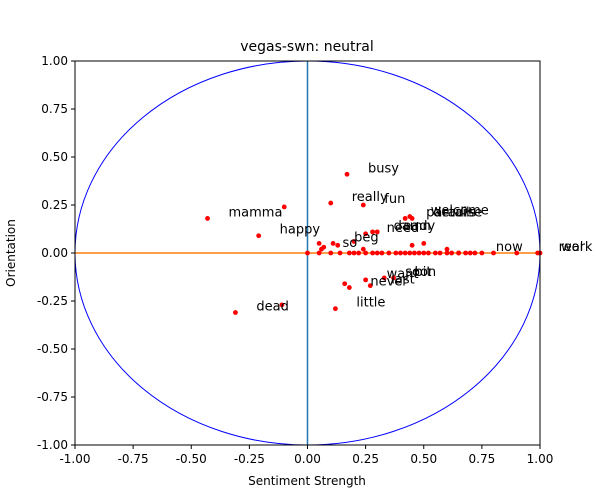 Image resolution: width=600 pixels, height=500 pixels. Describe the element at coordinates (307, 459) in the screenshot. I see `x-tick-label: 0.00` at that location.